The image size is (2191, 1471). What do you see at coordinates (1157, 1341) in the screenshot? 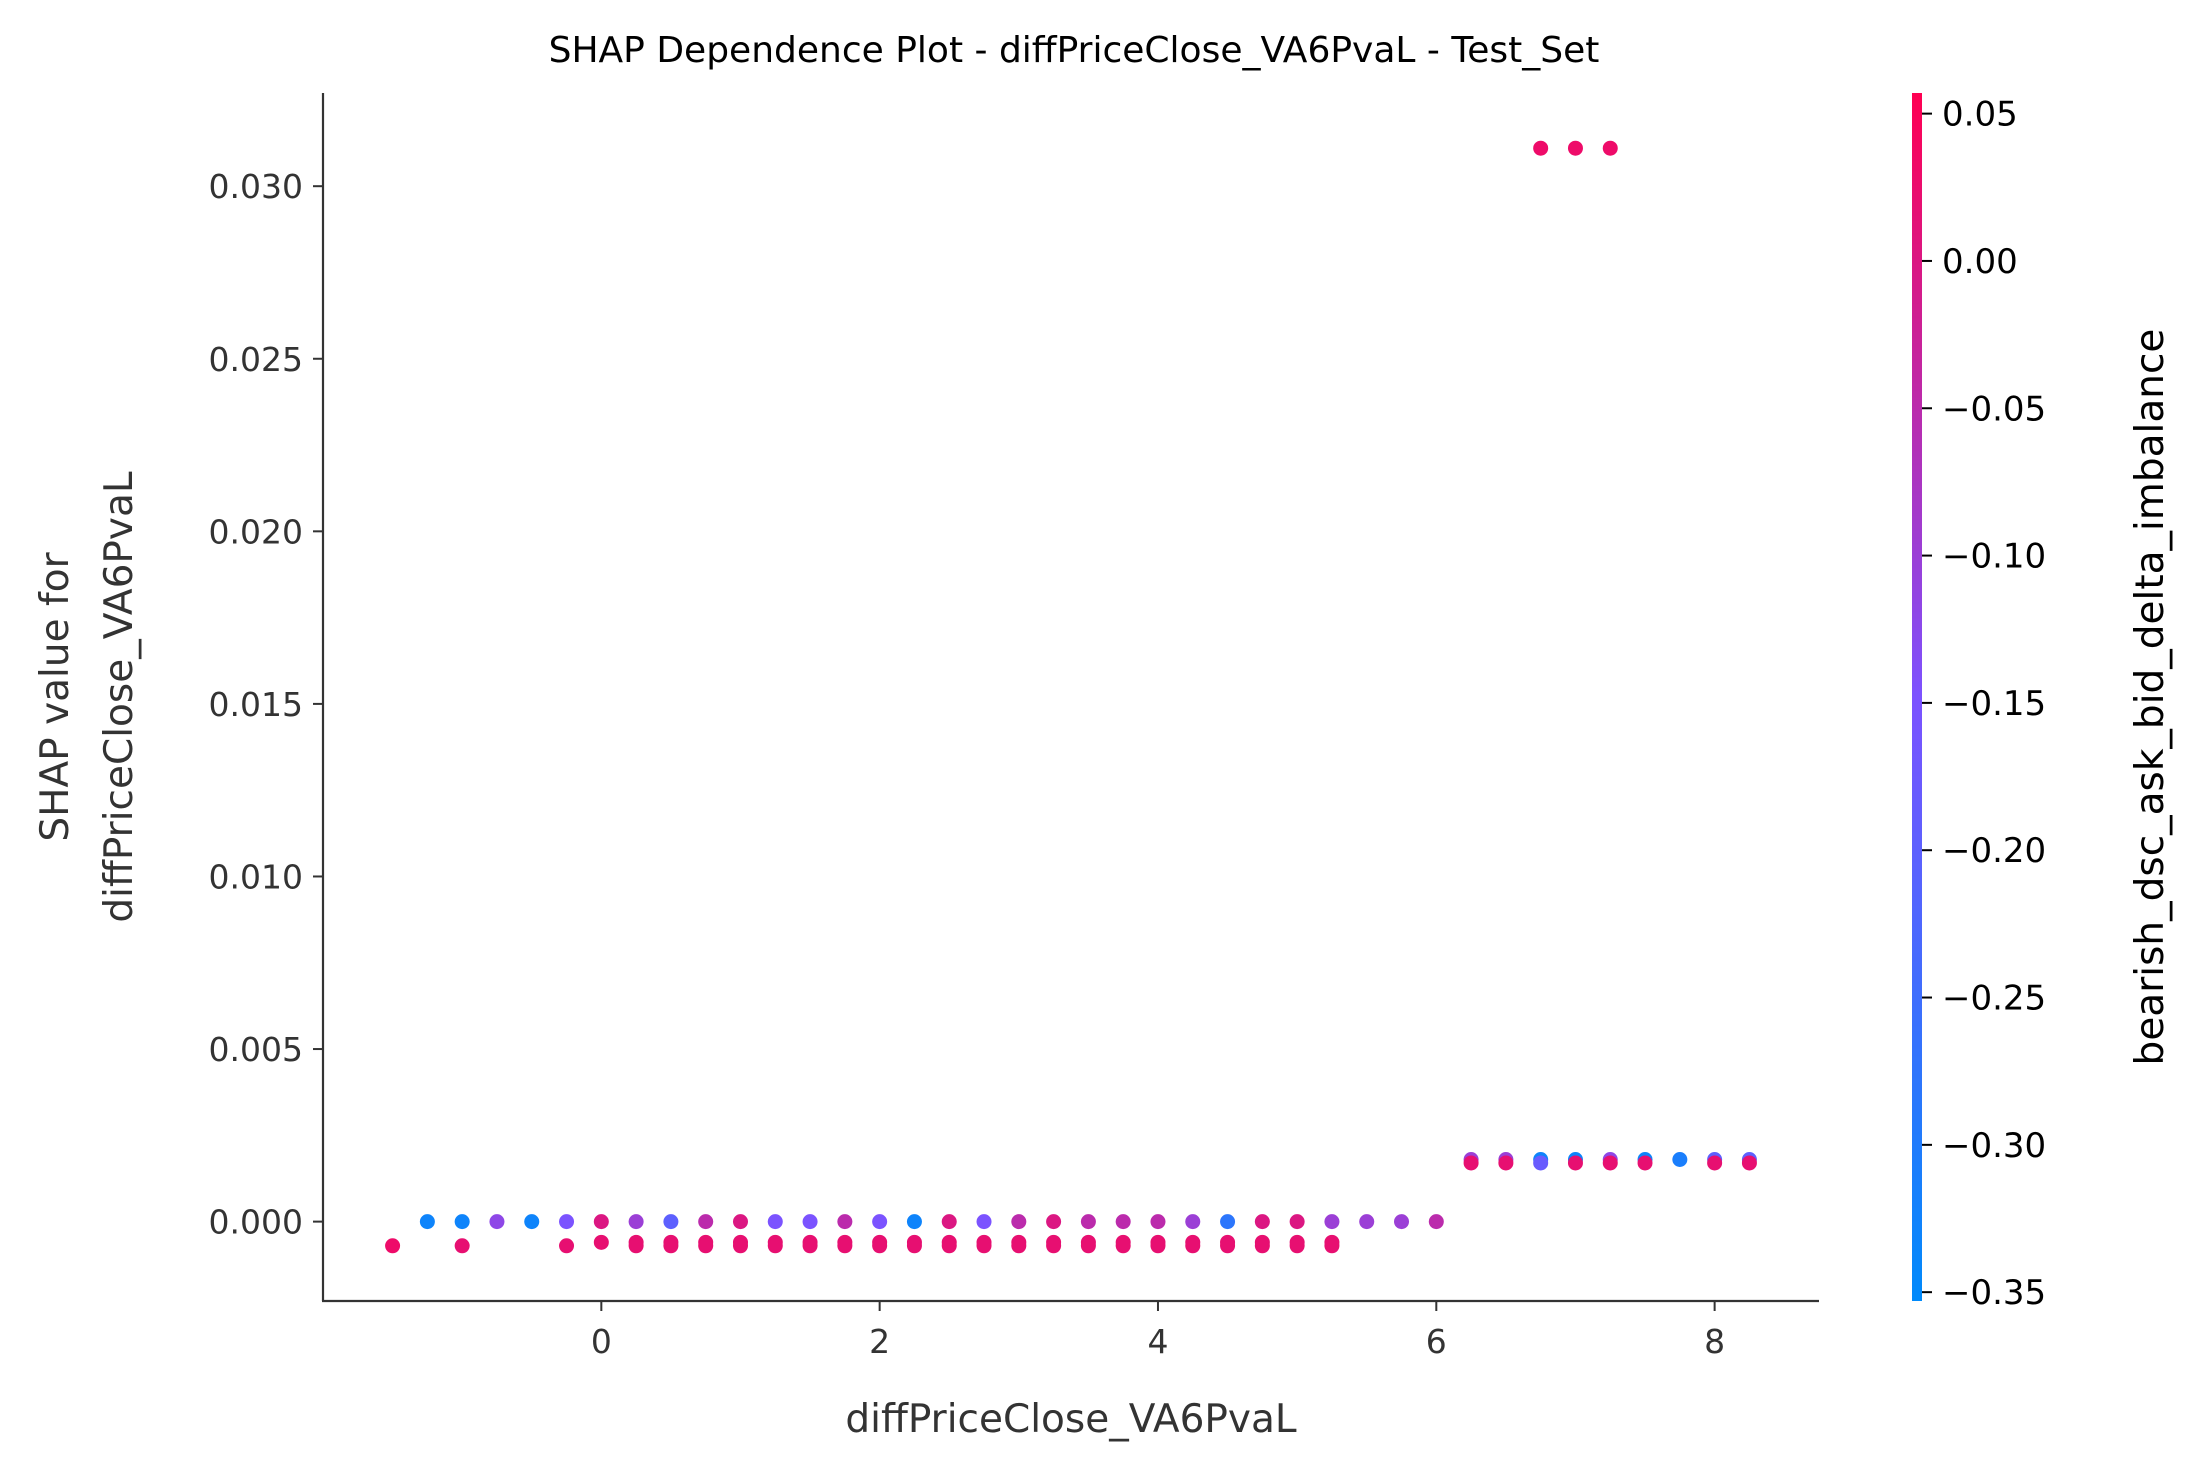
I see `x-tick-label: 4` at bounding box center [1157, 1341].